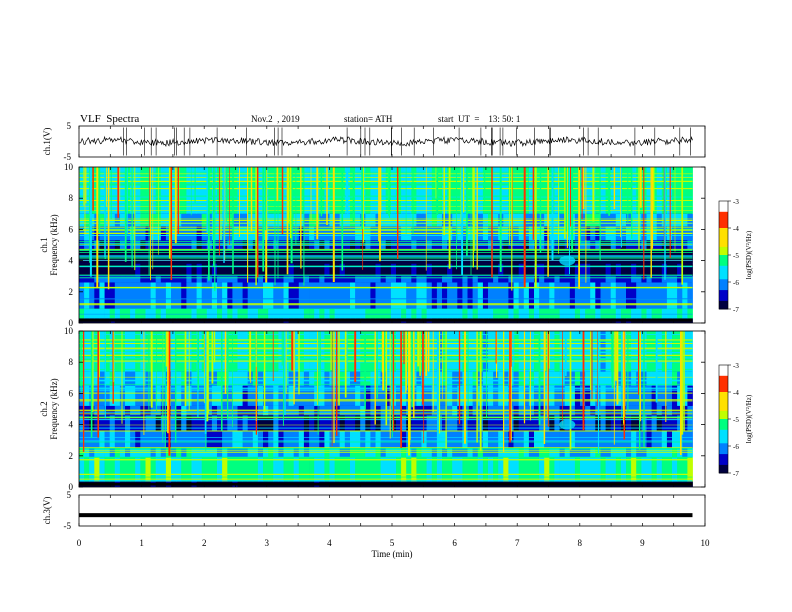 Image resolution: width=792 pixels, height=612 pixels. What do you see at coordinates (69, 126) in the screenshot?
I see `y-tick-label: 5` at bounding box center [69, 126].